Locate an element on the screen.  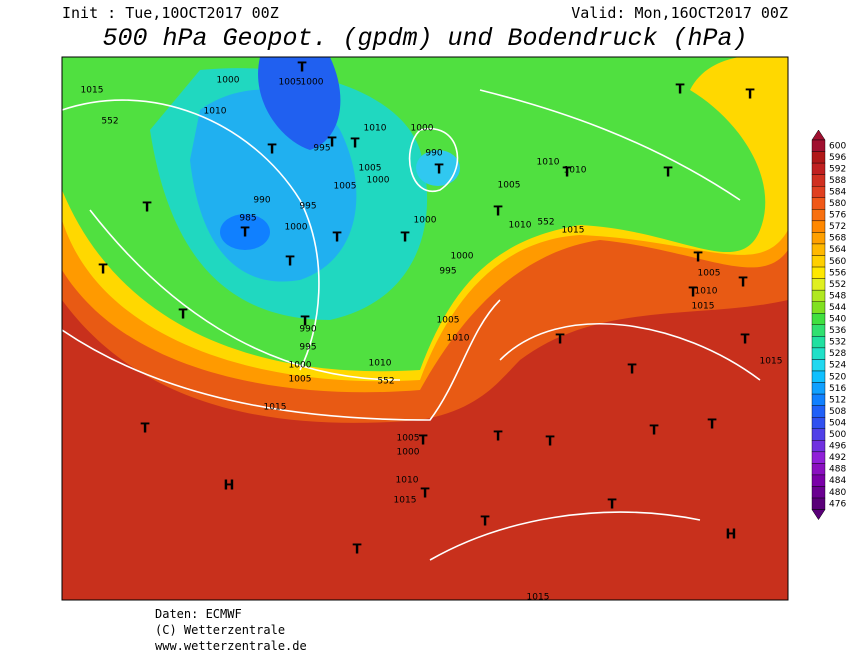
scale-label: 496 is located at coordinates (837, 447).